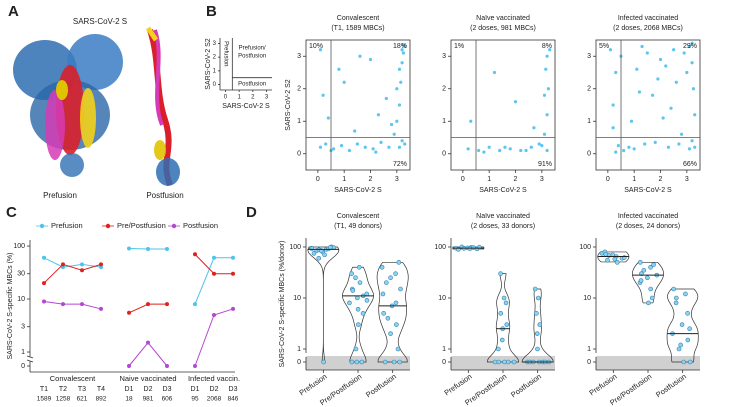 The image size is (750, 407). What do you see at coordinates (357, 28) in the screenshot?
I see `chart-title: (T1, 1589 MBCs)` at bounding box center [357, 28].